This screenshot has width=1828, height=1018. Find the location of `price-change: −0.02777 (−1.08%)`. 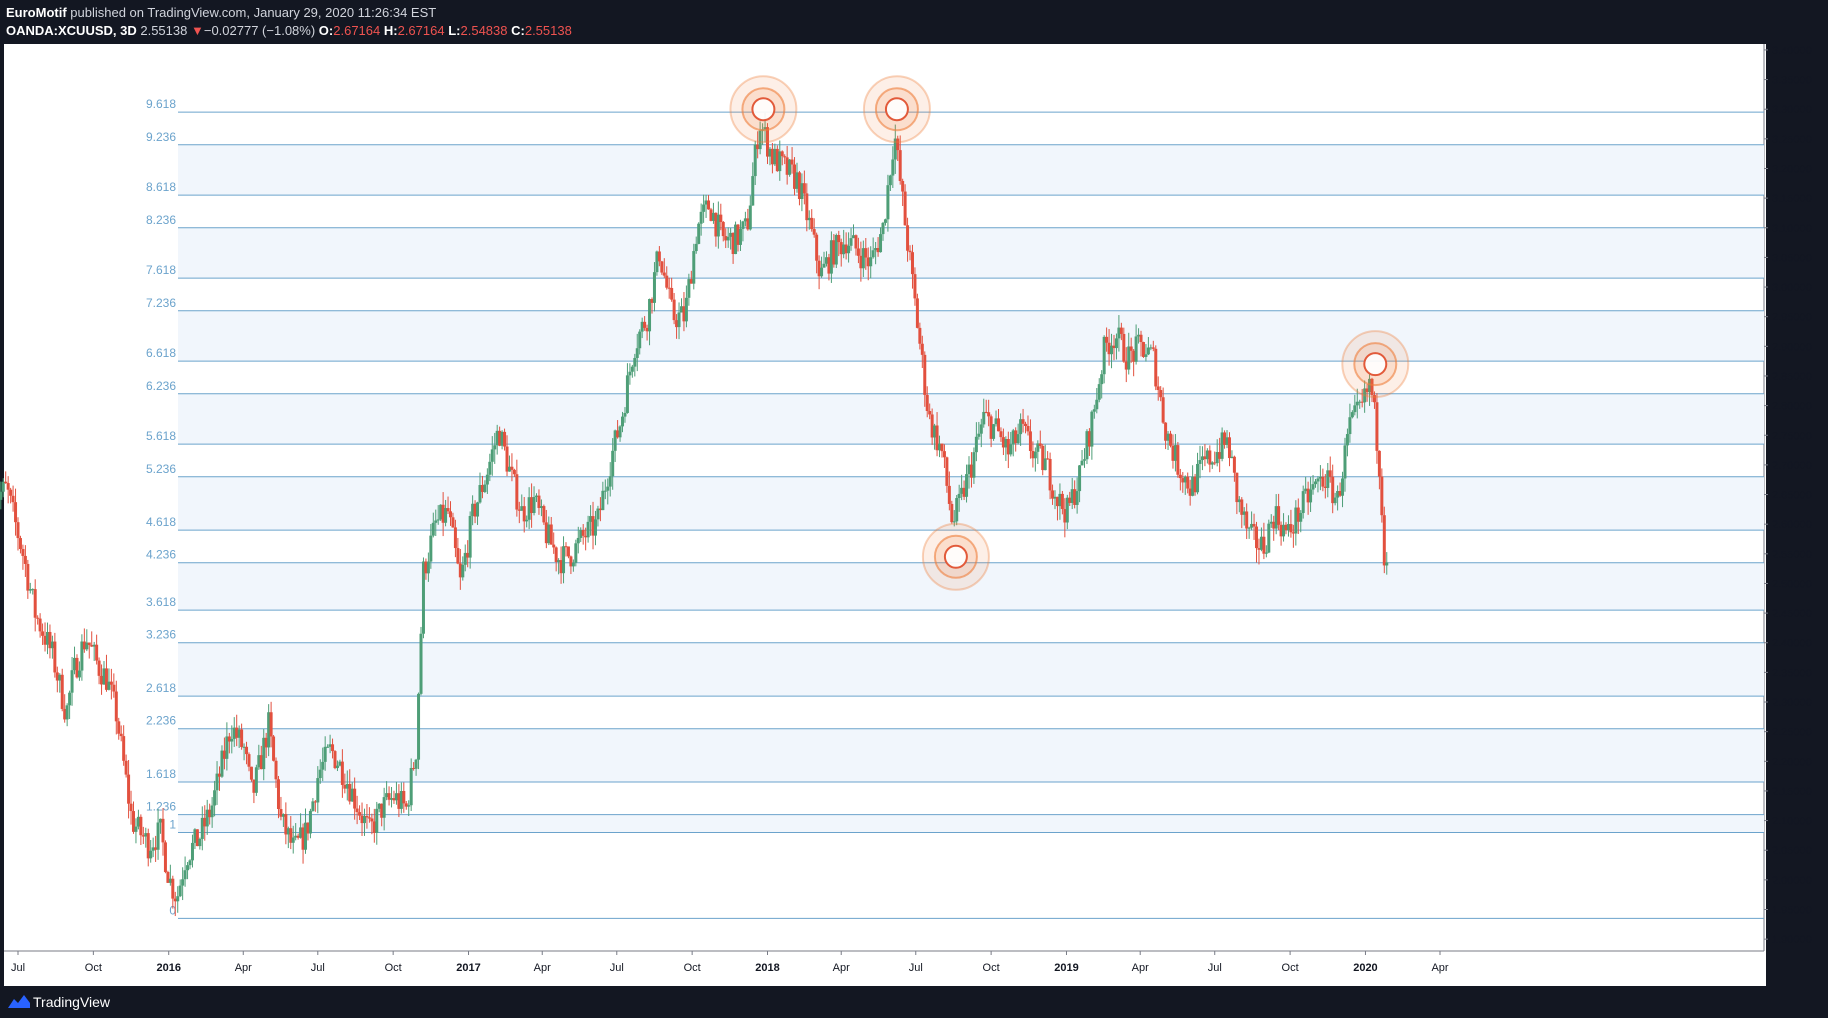

price-change: −0.02777 (−1.08%) is located at coordinates (259, 30).